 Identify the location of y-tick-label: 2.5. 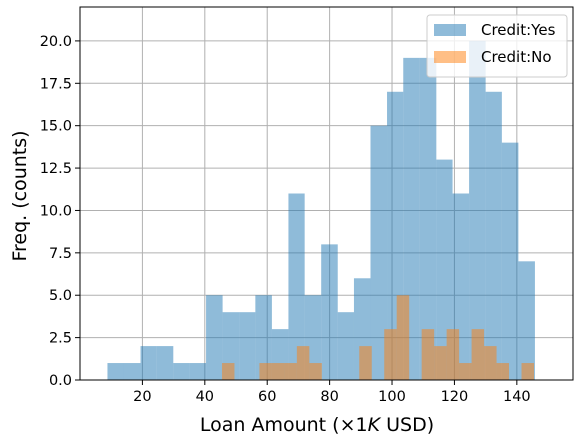
(60, 339).